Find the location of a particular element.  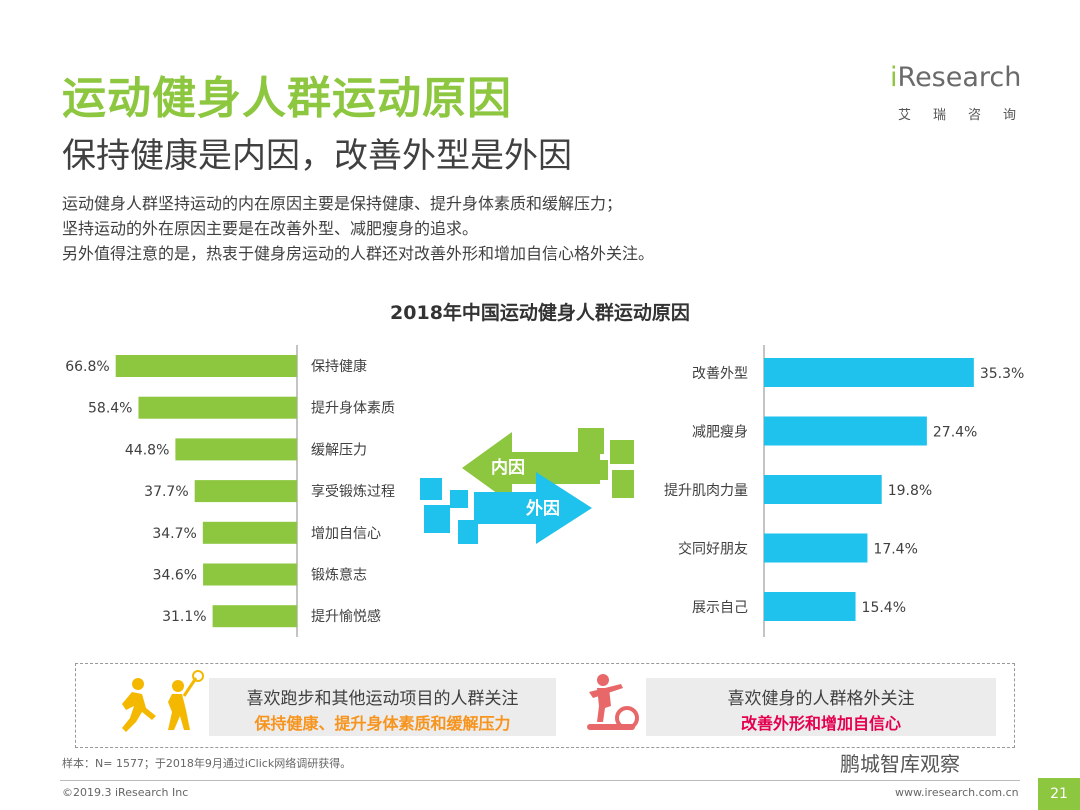

outer-value-label: 17.4% is located at coordinates (895, 550).